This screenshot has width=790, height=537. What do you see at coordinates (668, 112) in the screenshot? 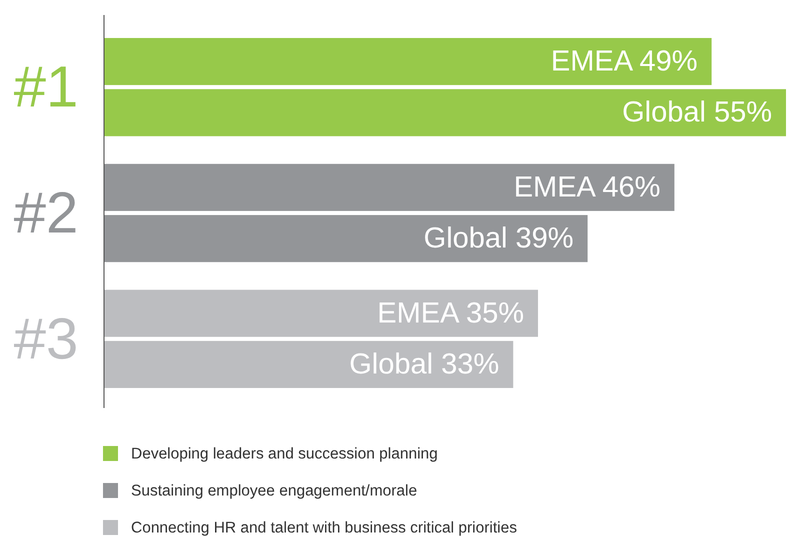
I see `series-label: Global` at bounding box center [668, 112].